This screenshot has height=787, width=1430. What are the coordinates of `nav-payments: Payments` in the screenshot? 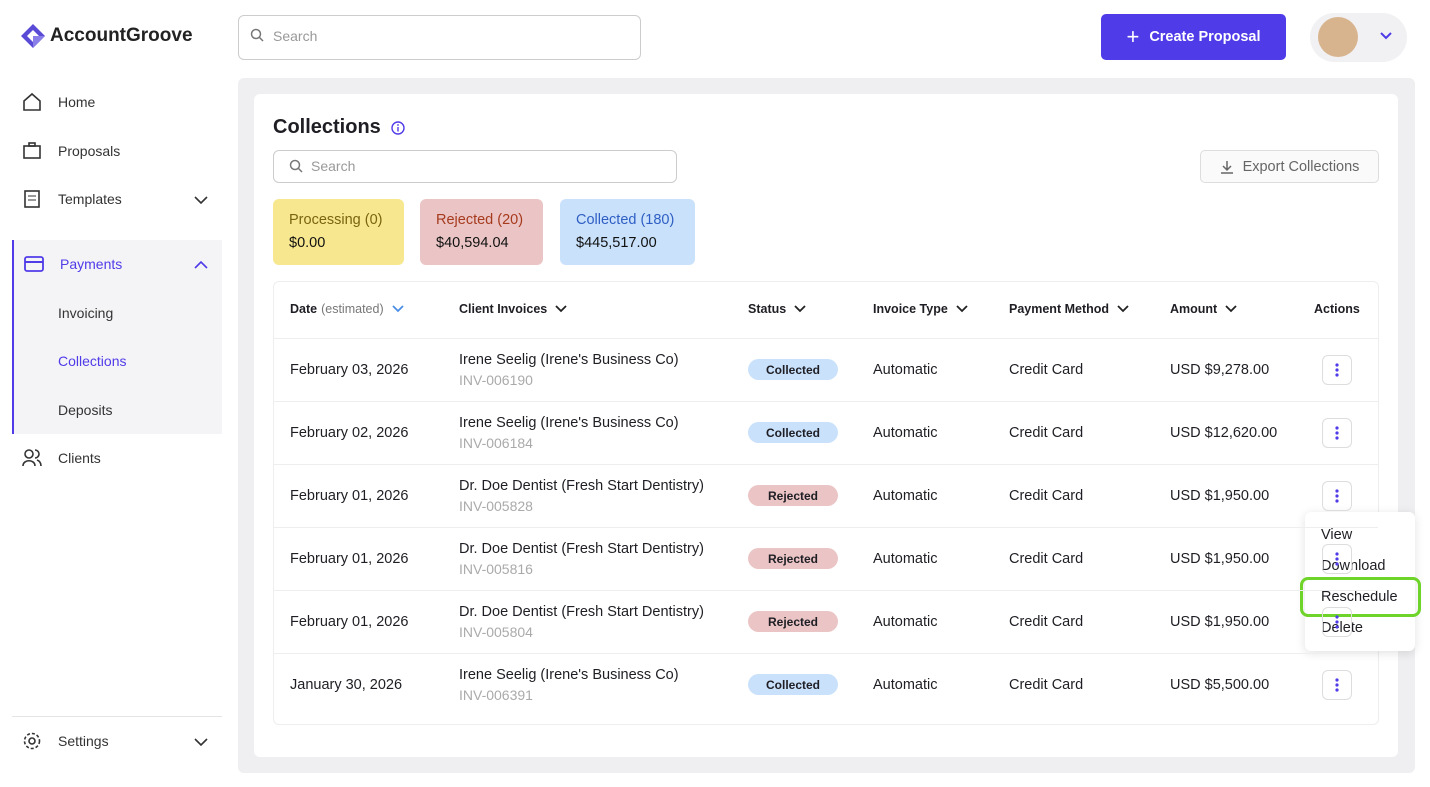 It's located at (73, 264).